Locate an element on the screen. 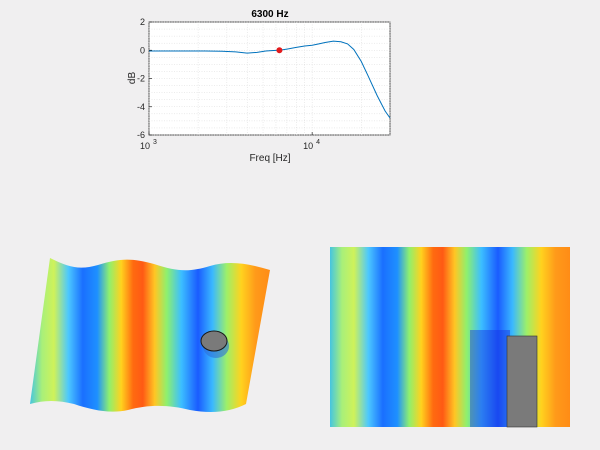 The width and height of the screenshot is (600, 450). response-series-line is located at coordinates (270, 79).